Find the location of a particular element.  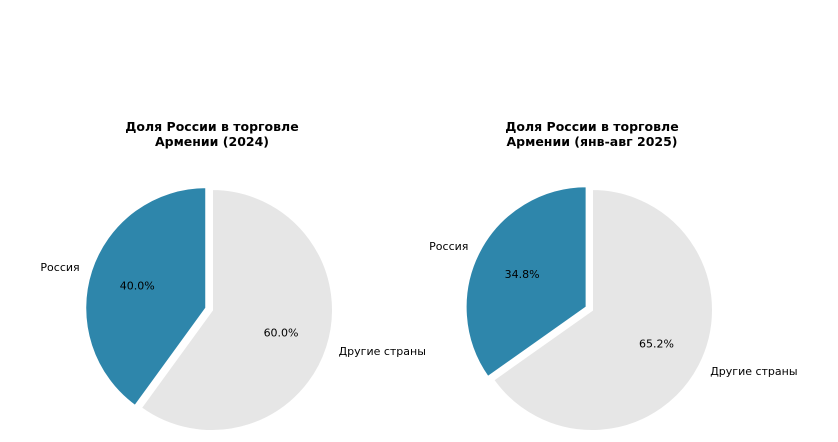

slice-percent-label: 34.8% is located at coordinates (522, 274).